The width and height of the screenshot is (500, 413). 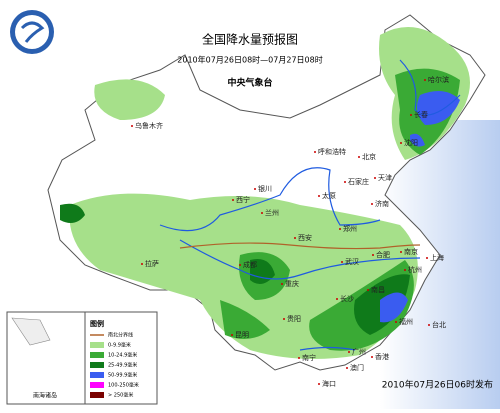 What do you see at coordinates (329, 383) in the screenshot?
I see `city-label: 海口` at bounding box center [329, 383].